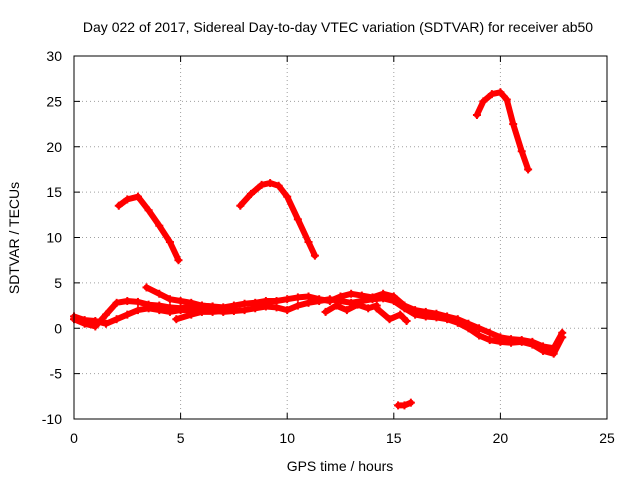 Image resolution: width=640 pixels, height=480 pixels. I want to click on y-tick-label: 0, so click(58, 328).